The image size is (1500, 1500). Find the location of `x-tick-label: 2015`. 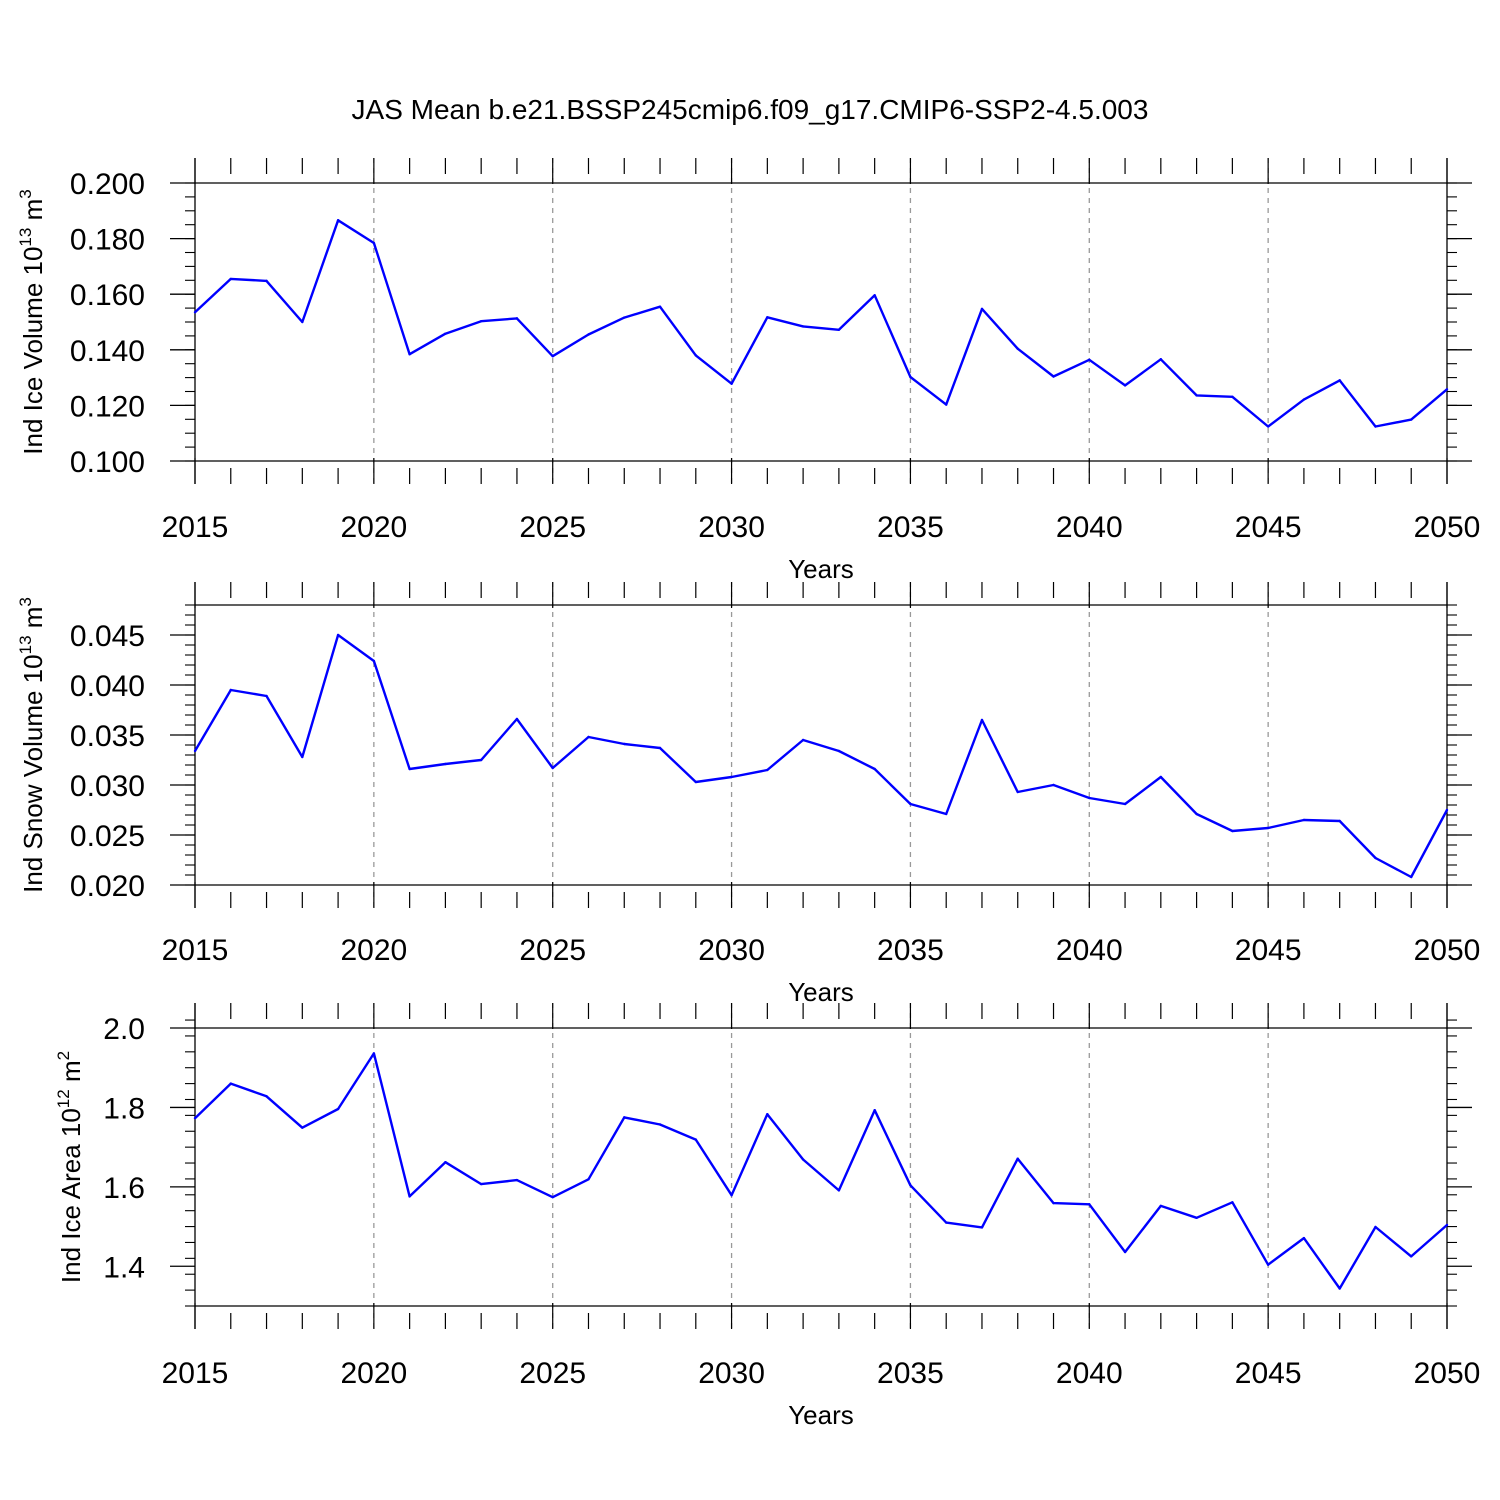

x-tick-label: 2015 is located at coordinates (195, 1373).